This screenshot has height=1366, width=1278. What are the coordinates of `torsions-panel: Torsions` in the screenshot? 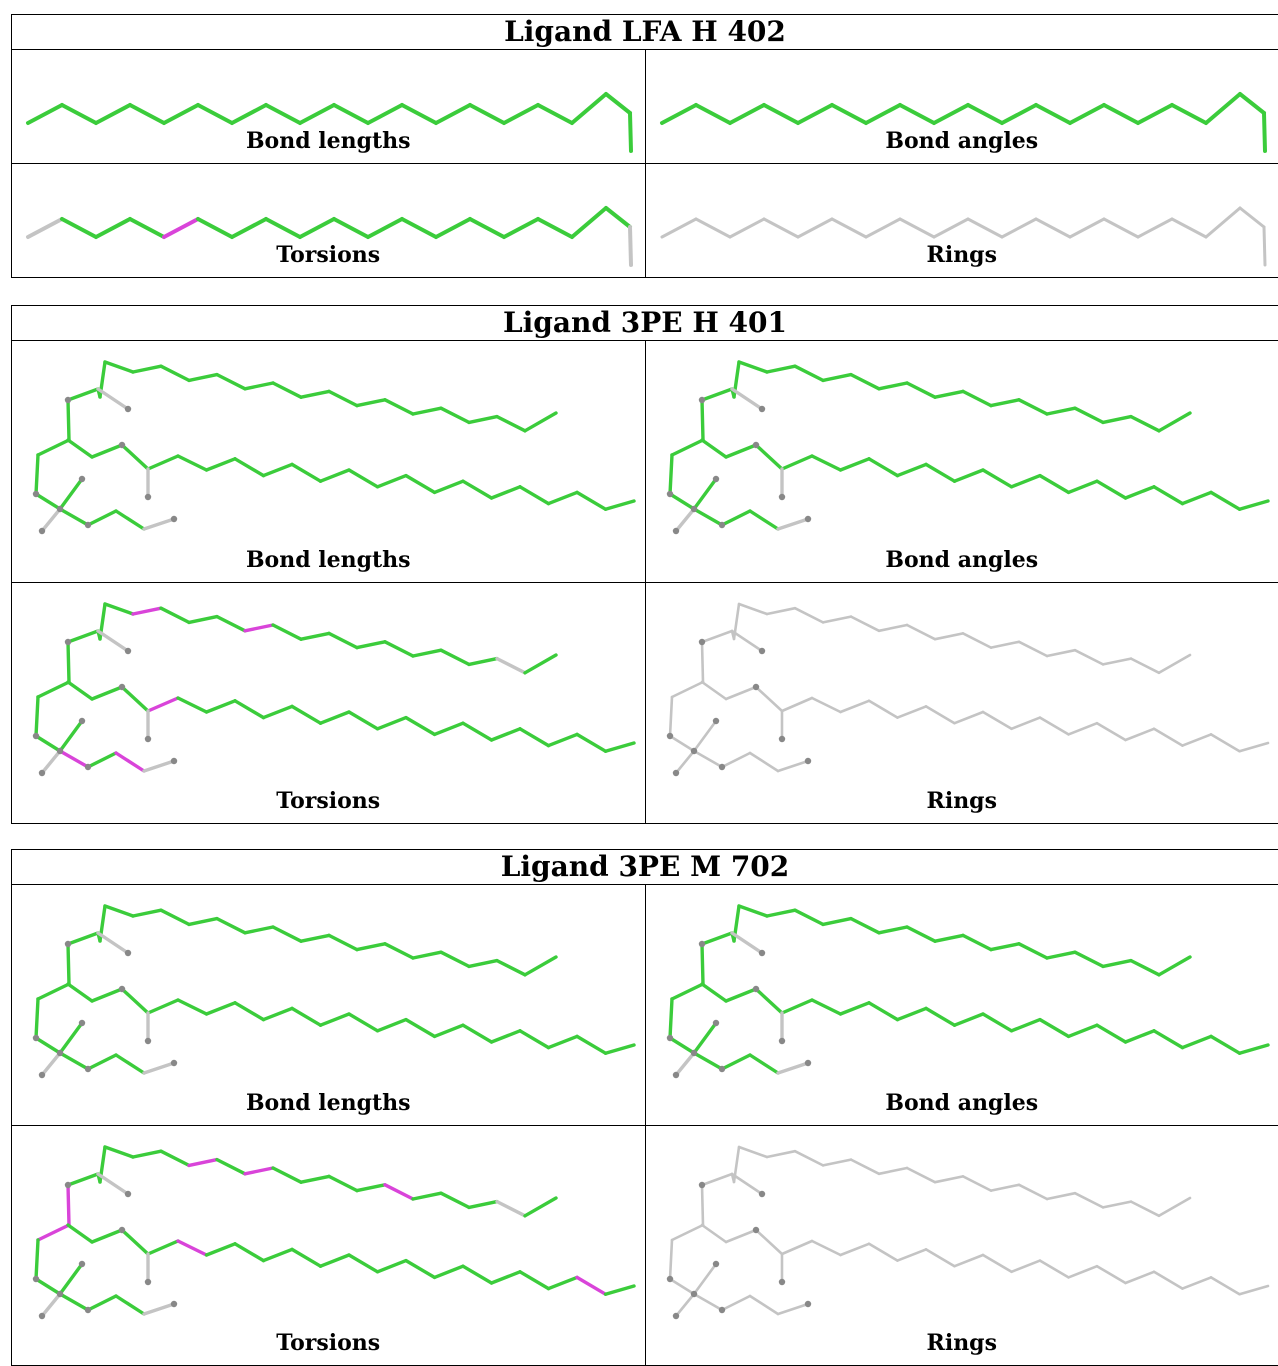 It's located at (328, 1245).